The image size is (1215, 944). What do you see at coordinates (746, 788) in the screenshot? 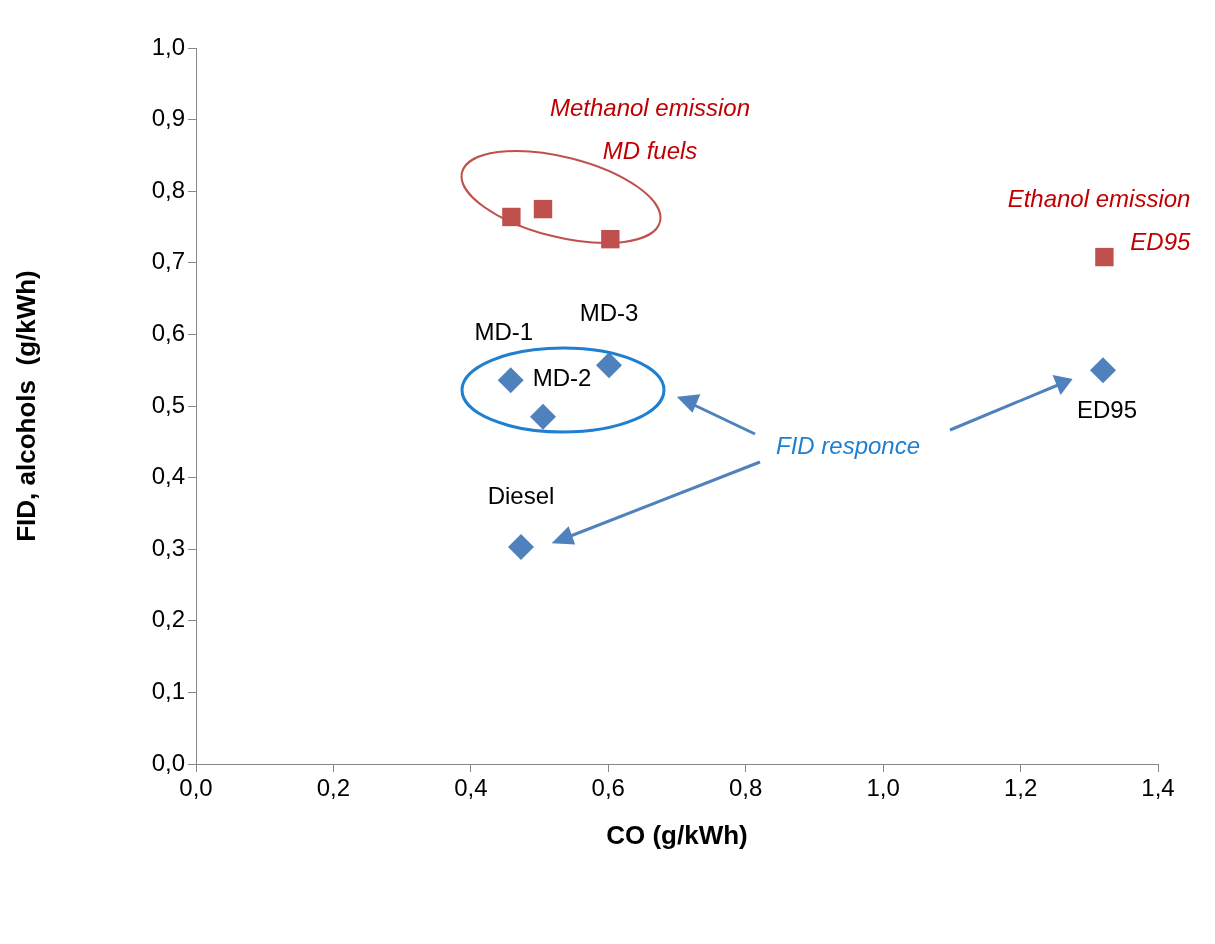
I see `x-tick-label: 0,8` at bounding box center [746, 788].